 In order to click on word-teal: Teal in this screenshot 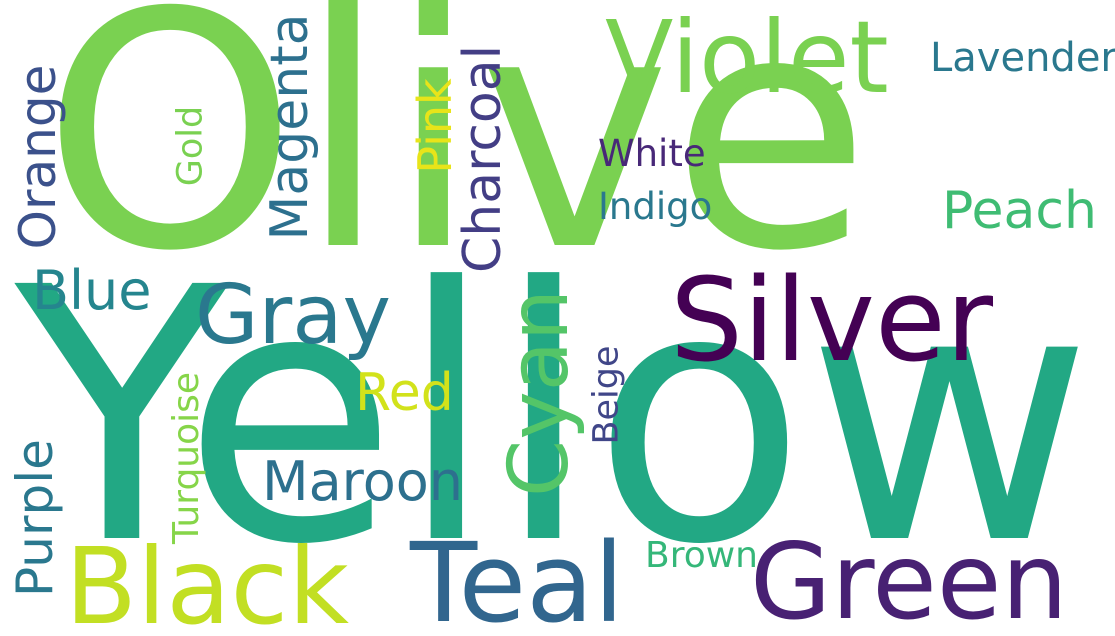, I will do `click(517, 577)`.